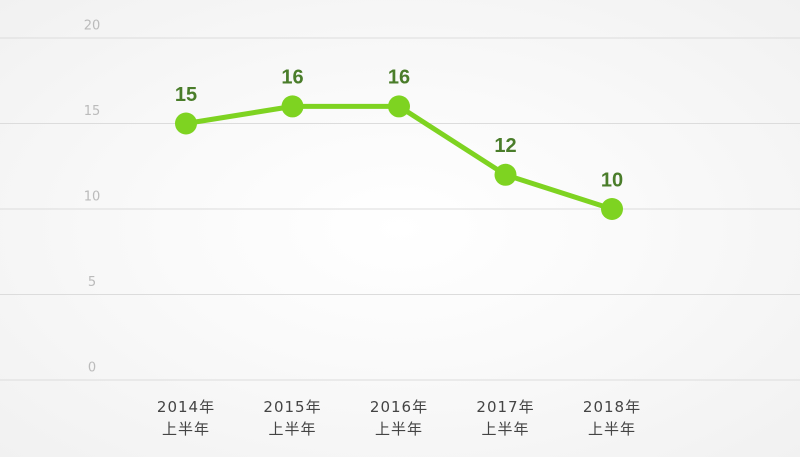 This screenshot has width=800, height=457. Describe the element at coordinates (92, 26) in the screenshot. I see `y-tick-label: 20` at that location.